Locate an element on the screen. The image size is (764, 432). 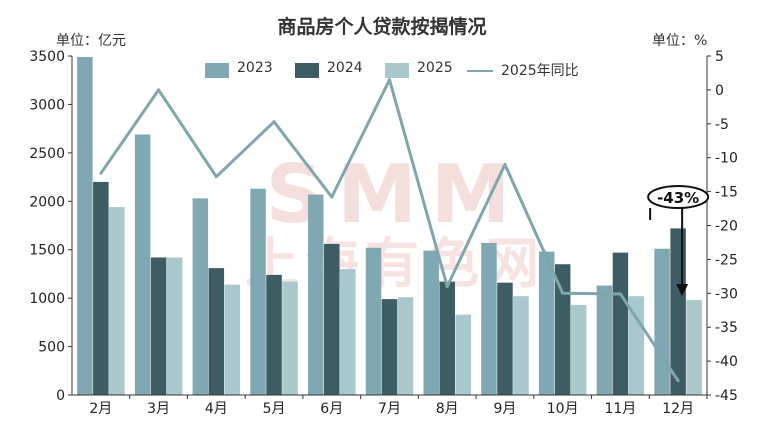
left-tick-label-3000: 3000 is located at coordinates (47, 105).